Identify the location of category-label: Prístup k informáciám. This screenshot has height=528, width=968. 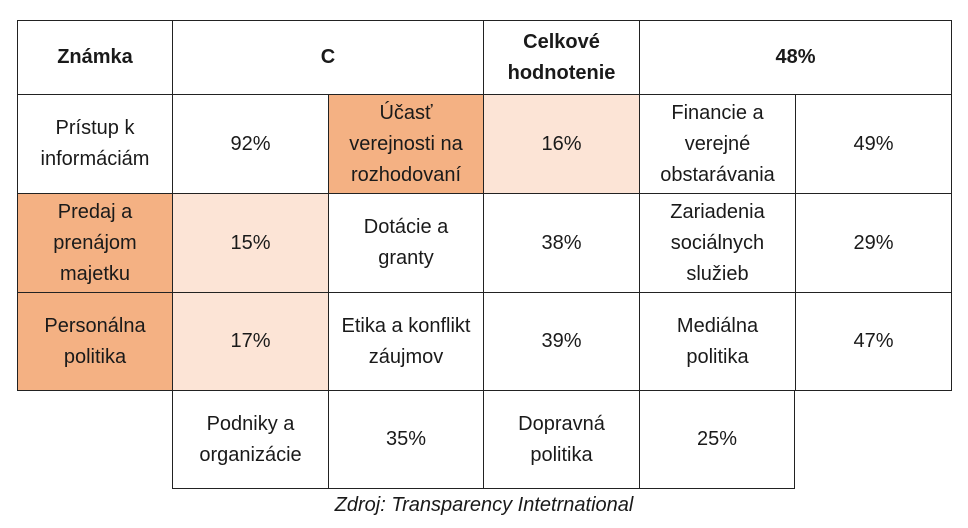
(95, 143).